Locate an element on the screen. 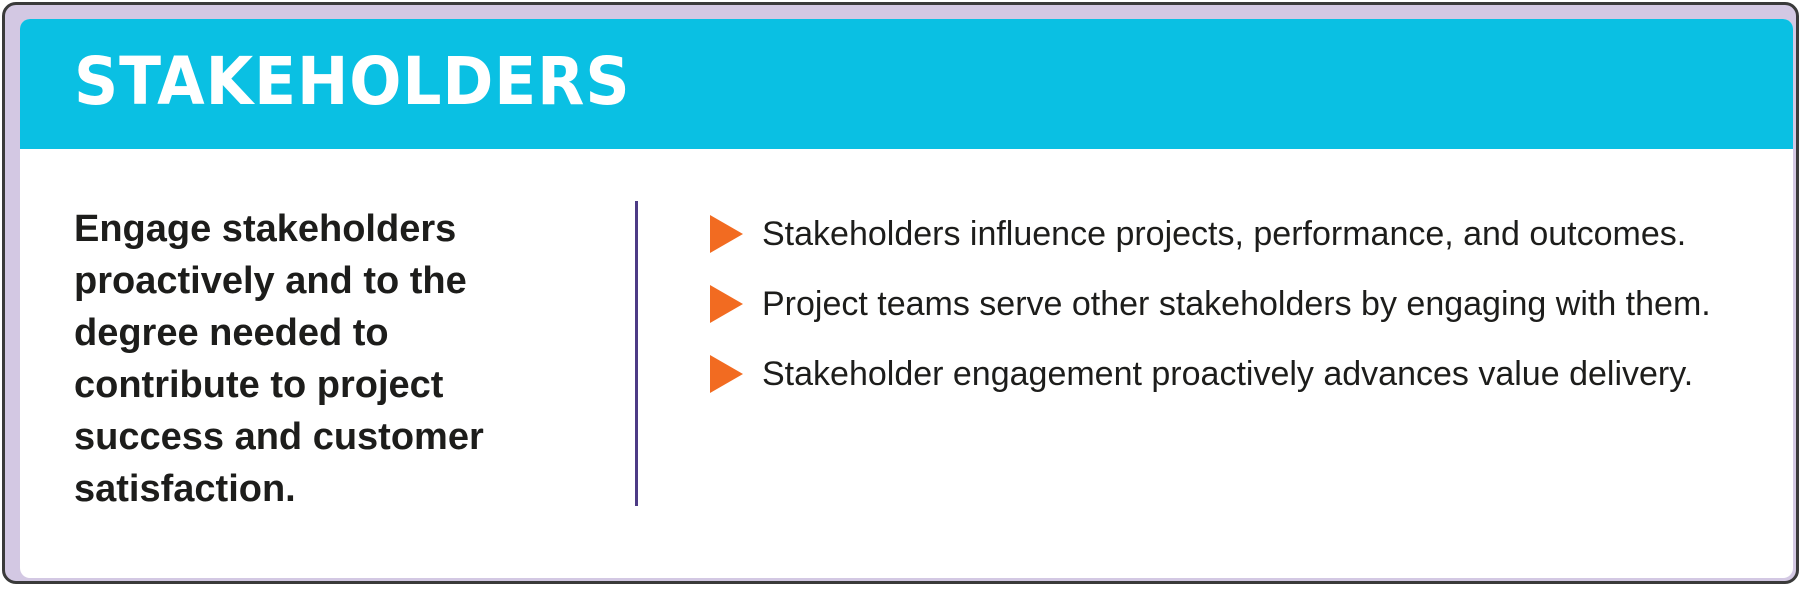  card-title: STAKEHOLDERS is located at coordinates (352, 81).